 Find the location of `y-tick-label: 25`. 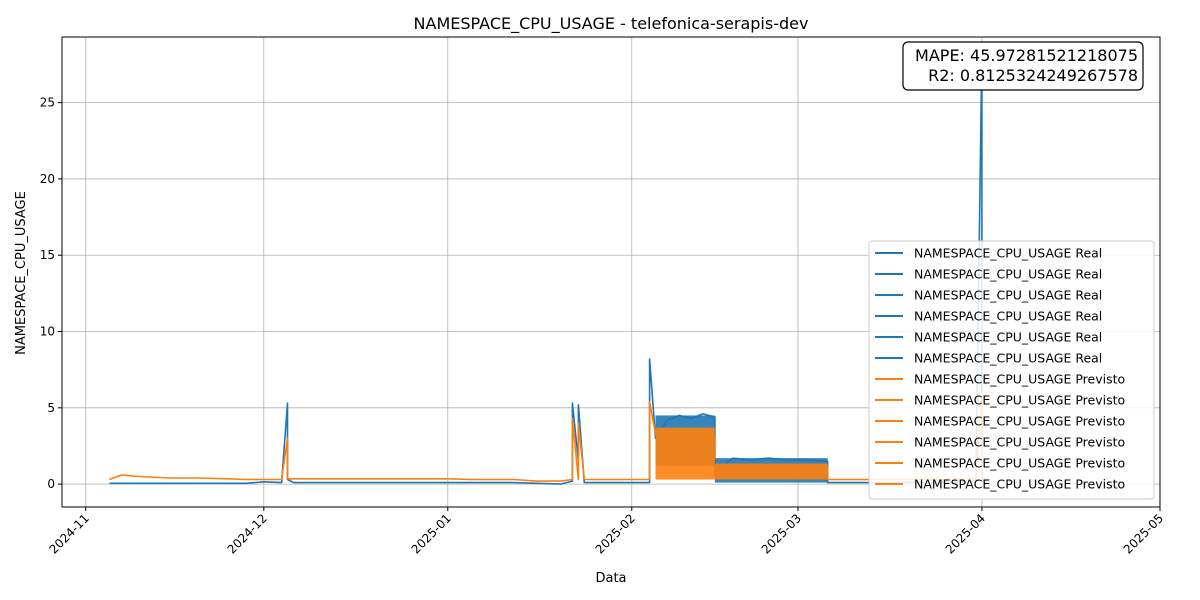

y-tick-label: 25 is located at coordinates (47, 103).